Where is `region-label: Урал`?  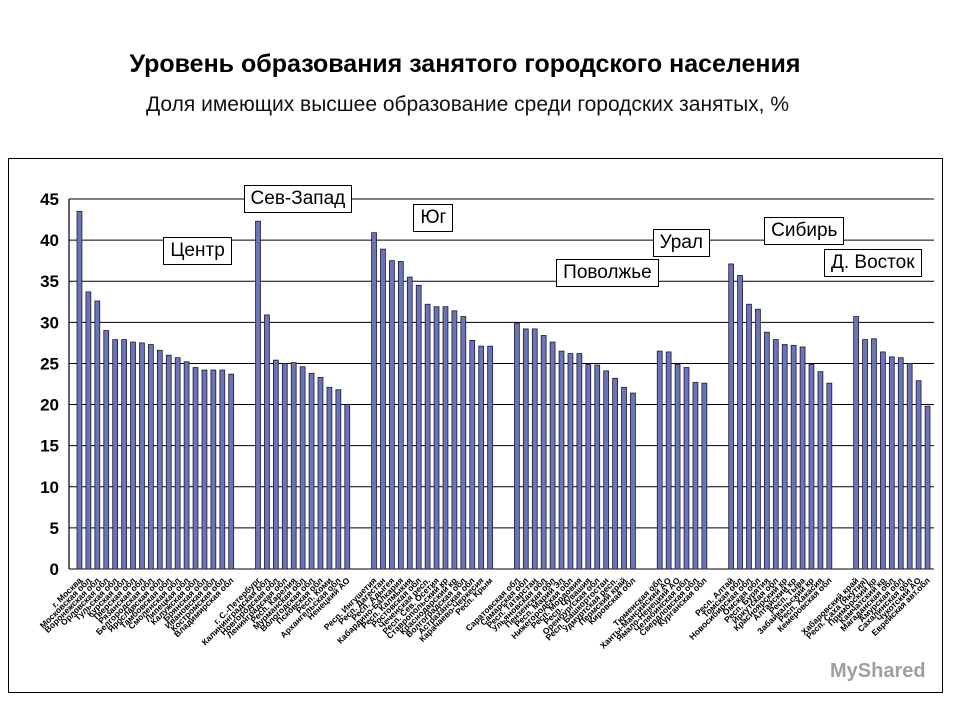 region-label: Урал is located at coordinates (681, 243).